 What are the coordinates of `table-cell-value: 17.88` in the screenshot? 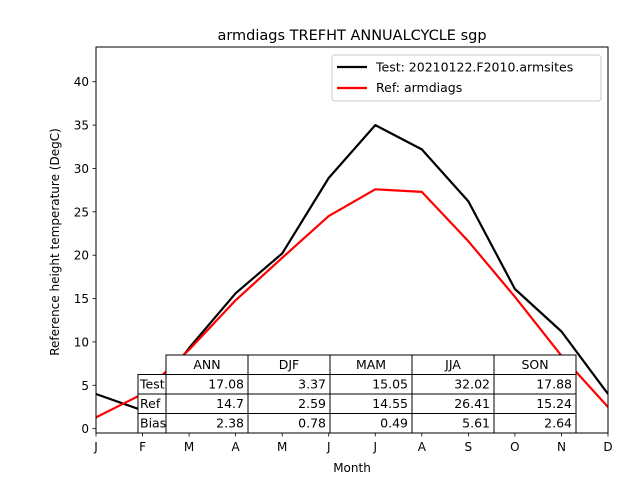 It's located at (554, 384).